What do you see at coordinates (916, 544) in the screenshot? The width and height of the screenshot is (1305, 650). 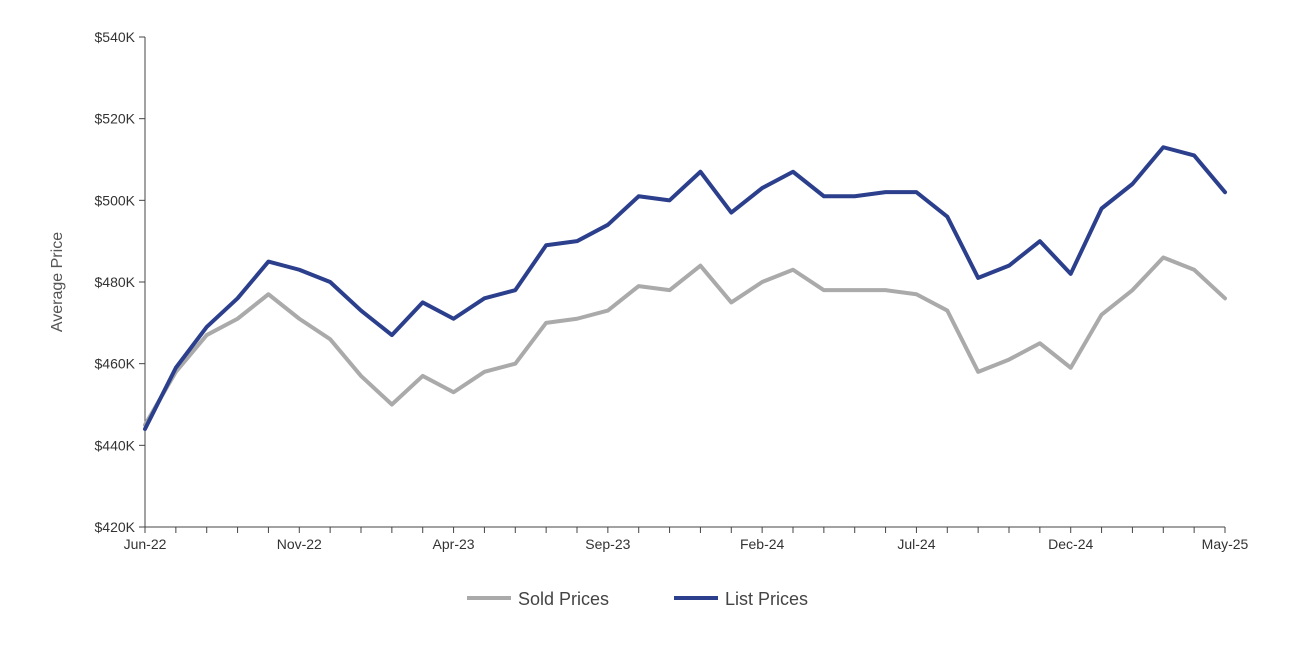 I see `x-tick-label: Jul-24` at bounding box center [916, 544].